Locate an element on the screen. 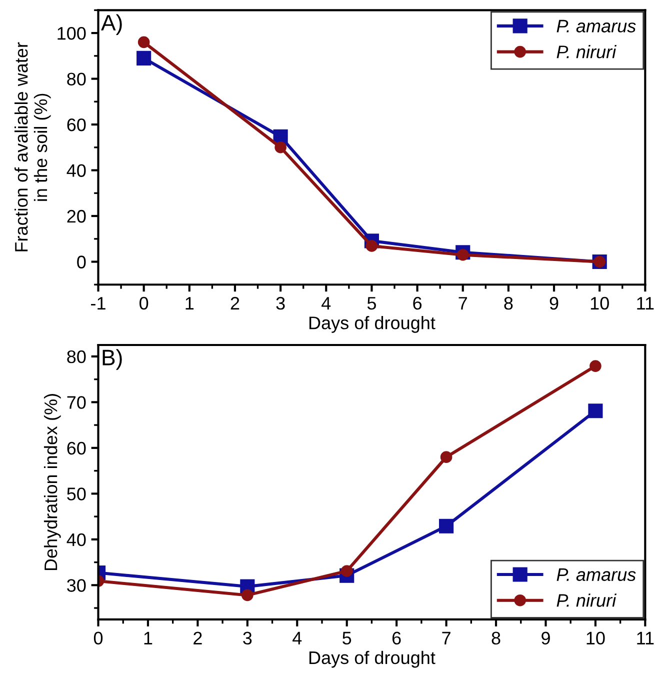 The width and height of the screenshot is (655, 677). x-tick-label: -1 is located at coordinates (98, 303).